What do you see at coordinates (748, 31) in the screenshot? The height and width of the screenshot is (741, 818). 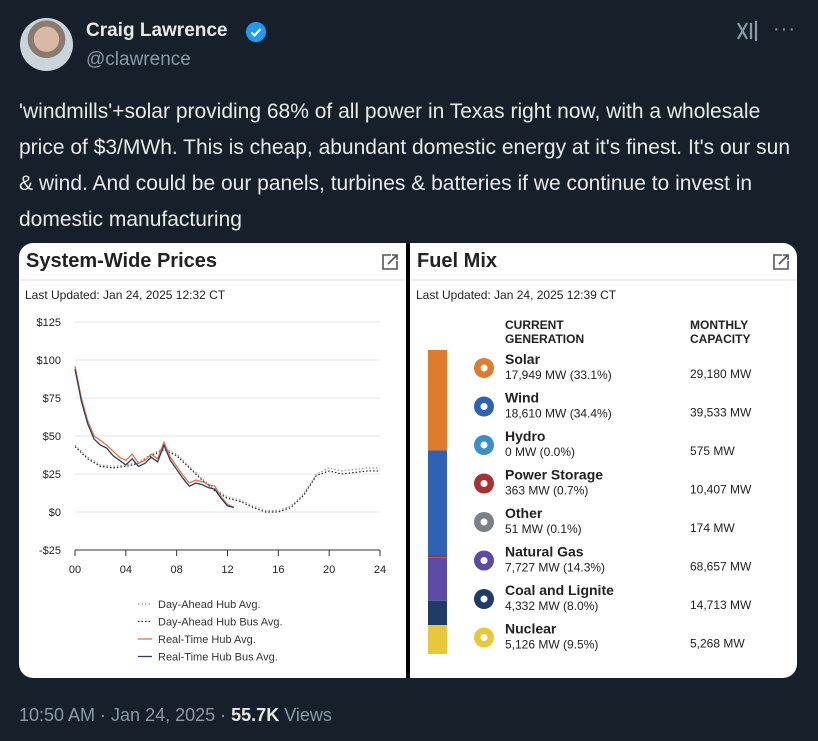 I see `grok-icon` at bounding box center [748, 31].